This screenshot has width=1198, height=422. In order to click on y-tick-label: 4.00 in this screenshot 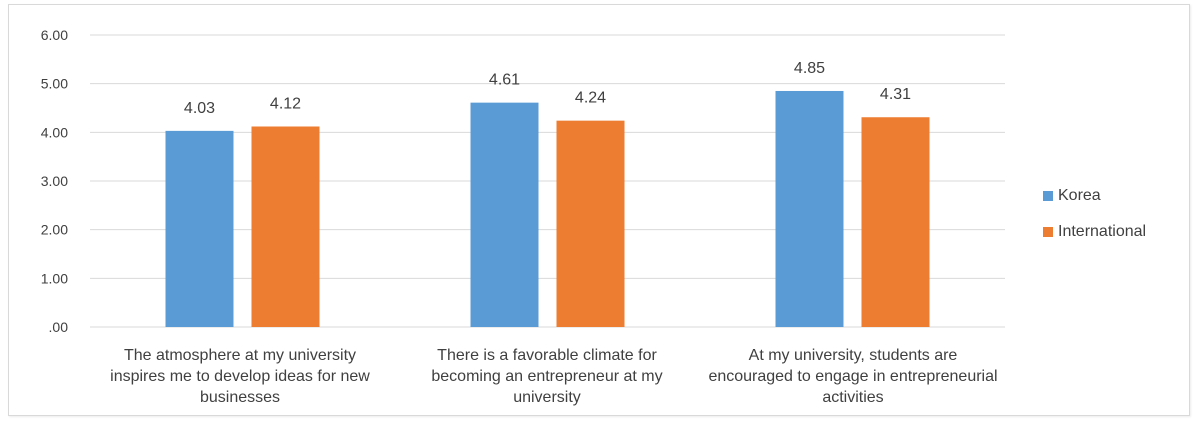, I will do `click(54, 132)`.